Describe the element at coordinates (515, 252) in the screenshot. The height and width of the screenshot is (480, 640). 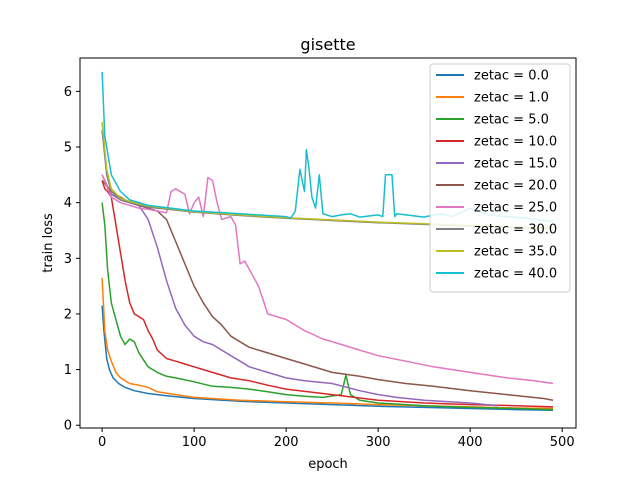
I see `legend-label: zetac = 35.0` at that location.